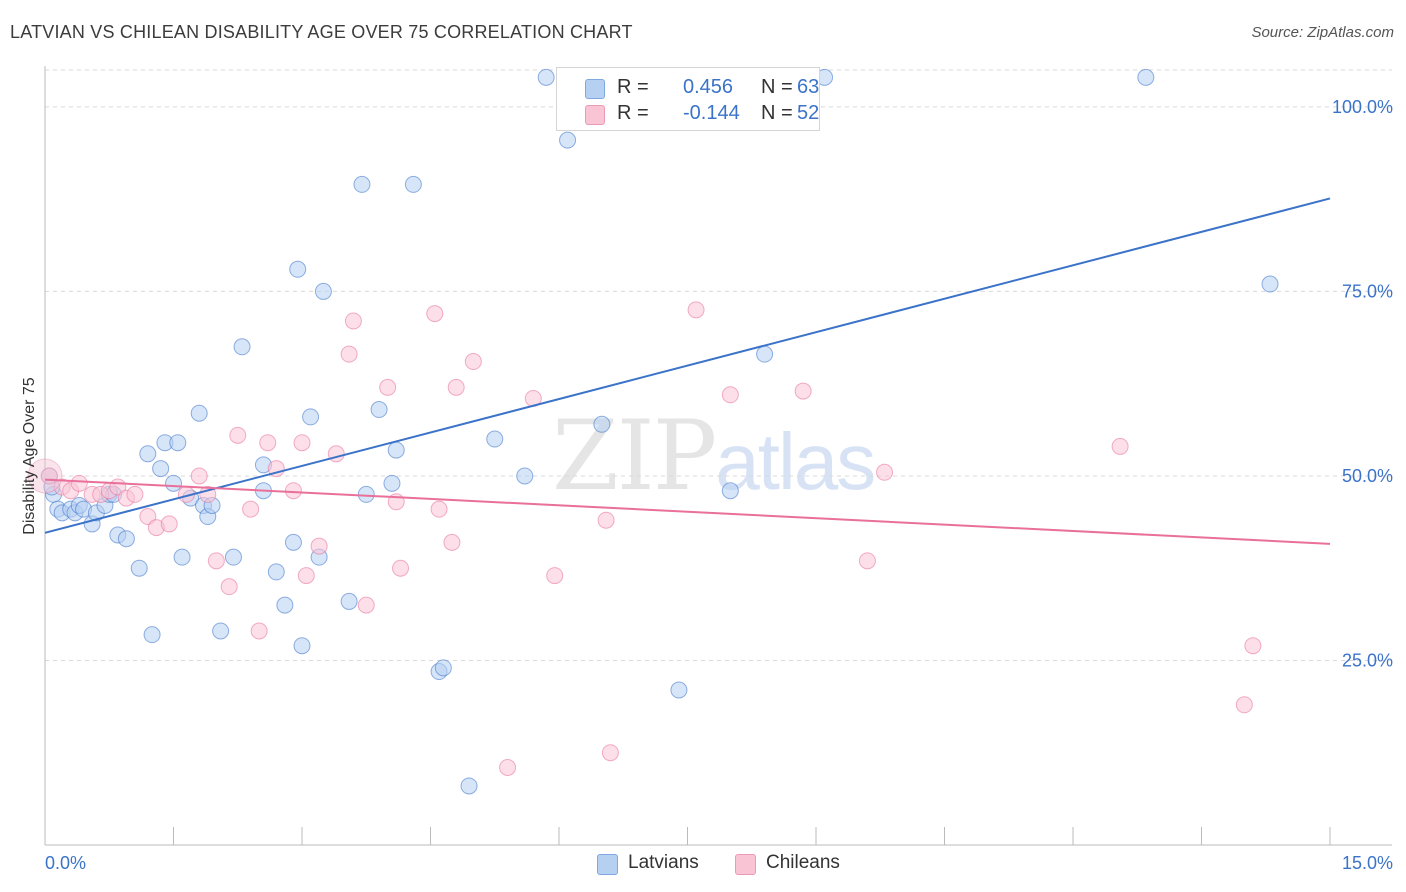 The height and width of the screenshot is (892, 1406). What do you see at coordinates (65, 863) in the screenshot?
I see `x-tick-label: 0.0%` at bounding box center [65, 863].